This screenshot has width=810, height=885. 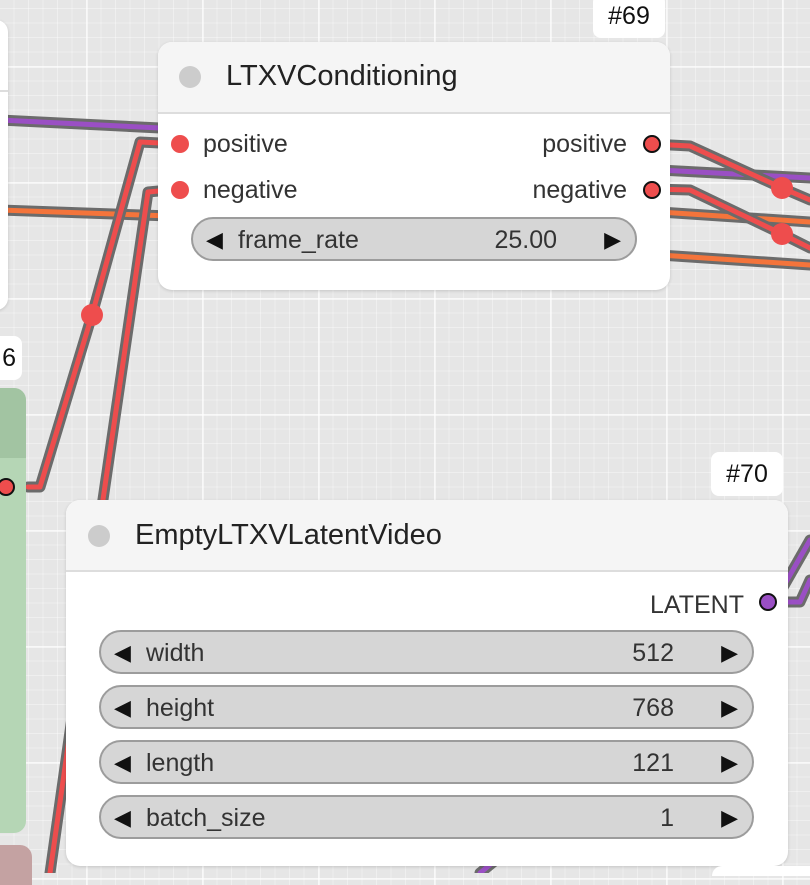 I want to click on widget-value: 1, so click(x=667, y=818).